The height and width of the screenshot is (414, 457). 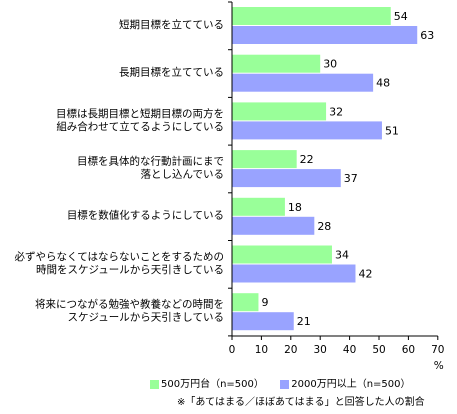 I want to click on x-tick-label: 20, so click(x=290, y=350).